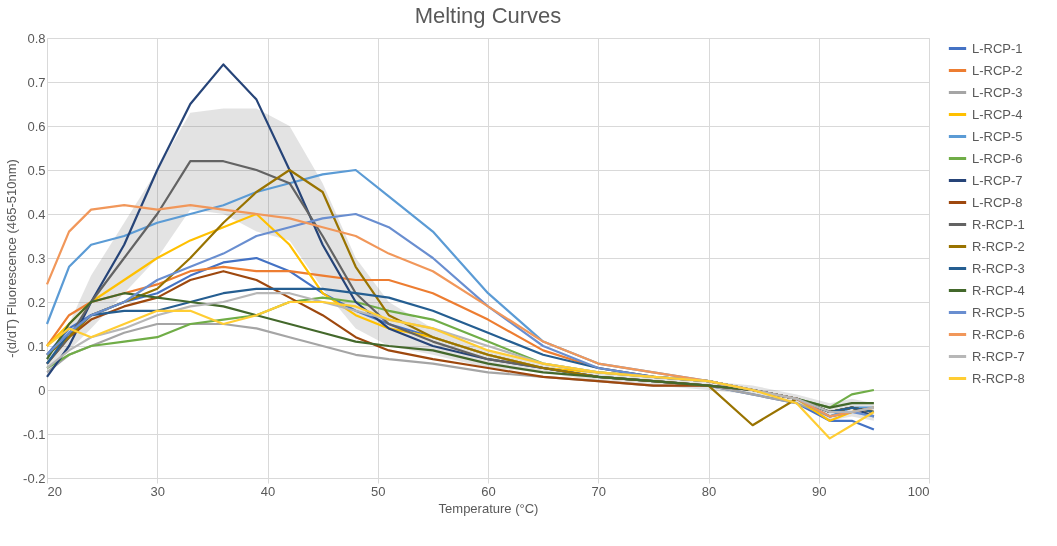  What do you see at coordinates (918, 491) in the screenshot?
I see `x-tick-label: 100` at bounding box center [918, 491].